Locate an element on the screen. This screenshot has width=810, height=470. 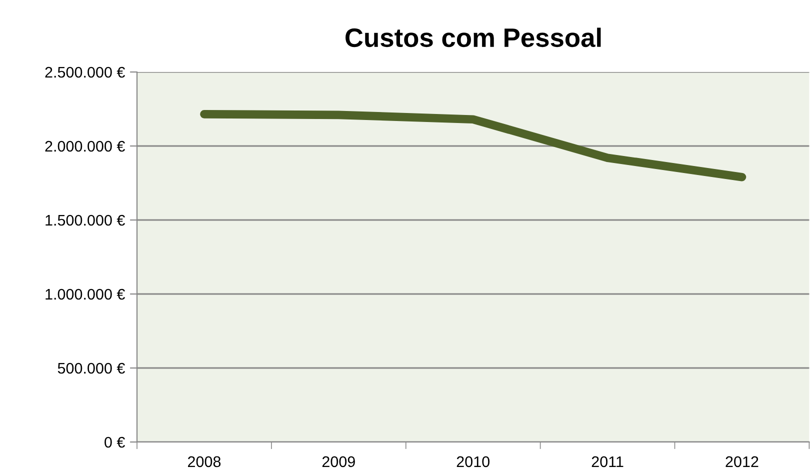
x-tick-label: 2009 is located at coordinates (338, 462).